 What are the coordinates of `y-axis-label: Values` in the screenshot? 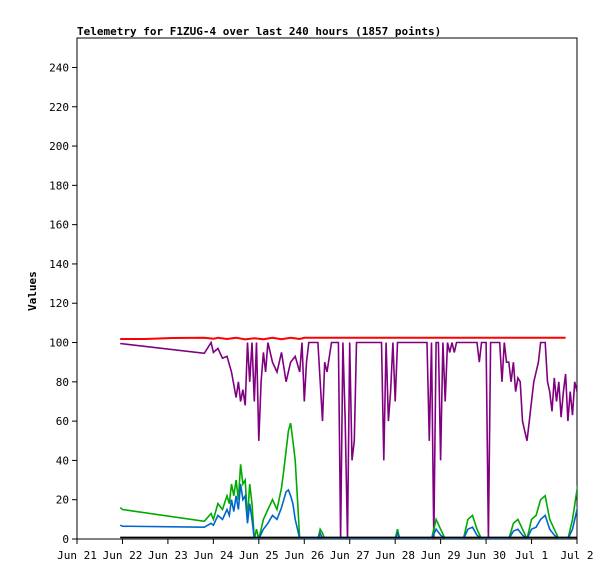 It's located at (32, 291).